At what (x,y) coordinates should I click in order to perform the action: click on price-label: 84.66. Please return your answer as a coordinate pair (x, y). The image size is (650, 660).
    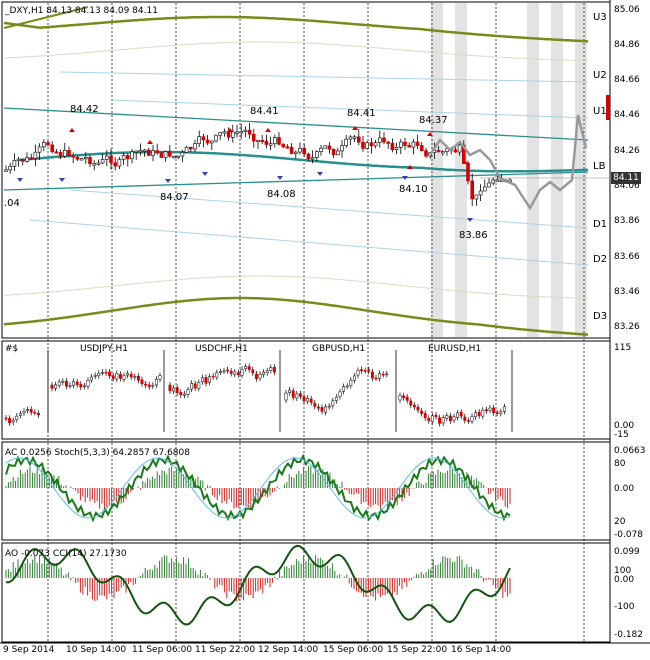
    Looking at the image, I should click on (627, 80).